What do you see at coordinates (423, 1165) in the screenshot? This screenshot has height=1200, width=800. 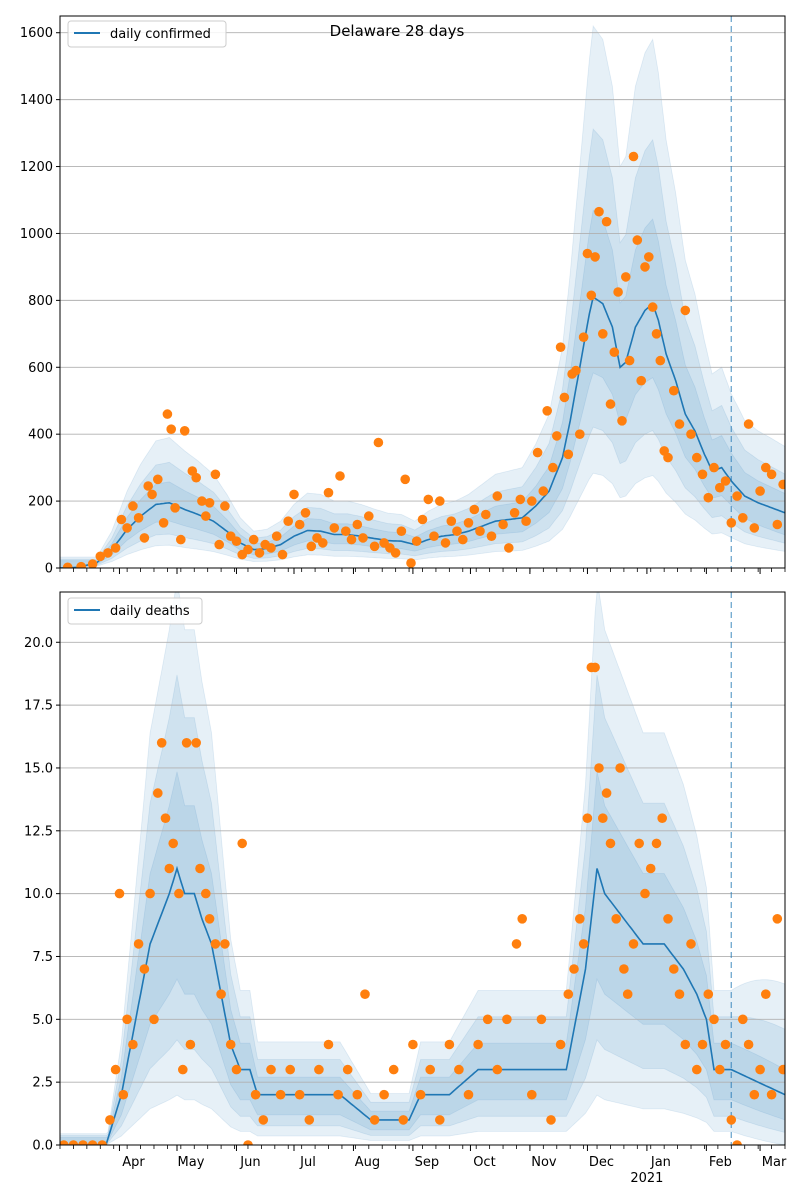 I see `deaths-x-axis-ticks: Apr May Jun Jul Aug Sep Oct Nov Dec Jan Feb Mar 2021` at bounding box center [423, 1165].